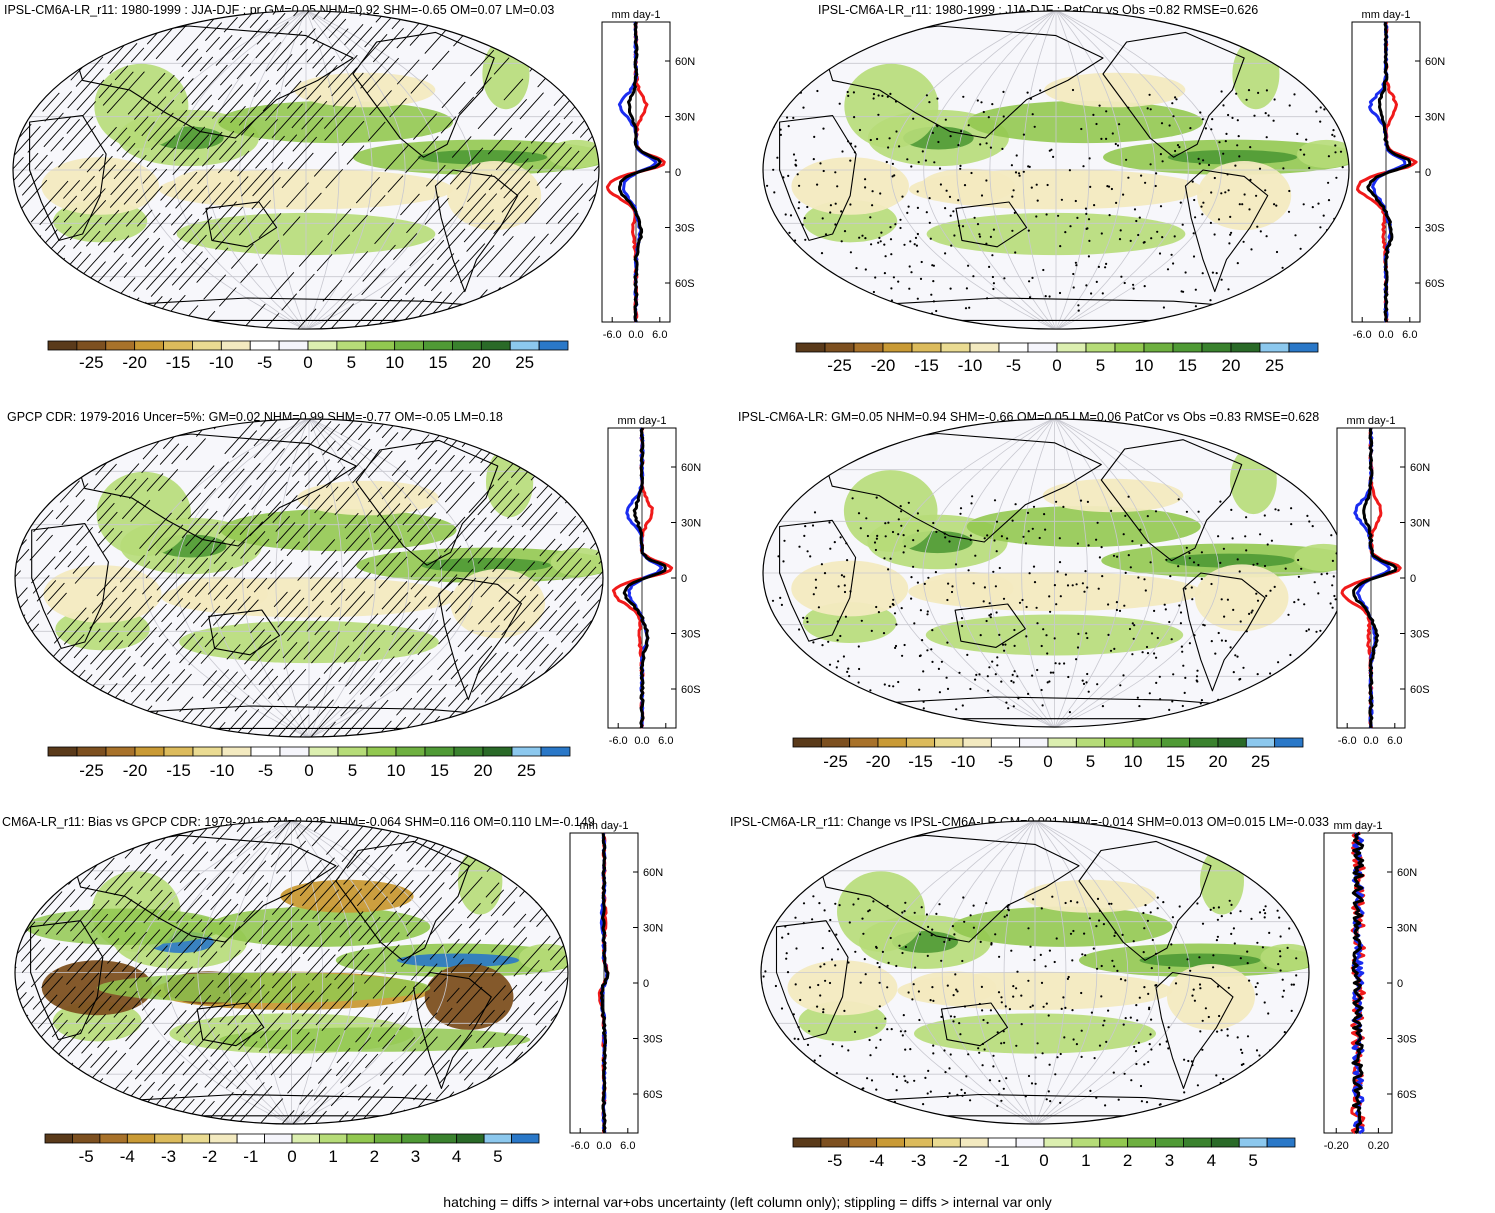  I want to click on zonal-mean-unit: mm day-1, so click(642, 421).